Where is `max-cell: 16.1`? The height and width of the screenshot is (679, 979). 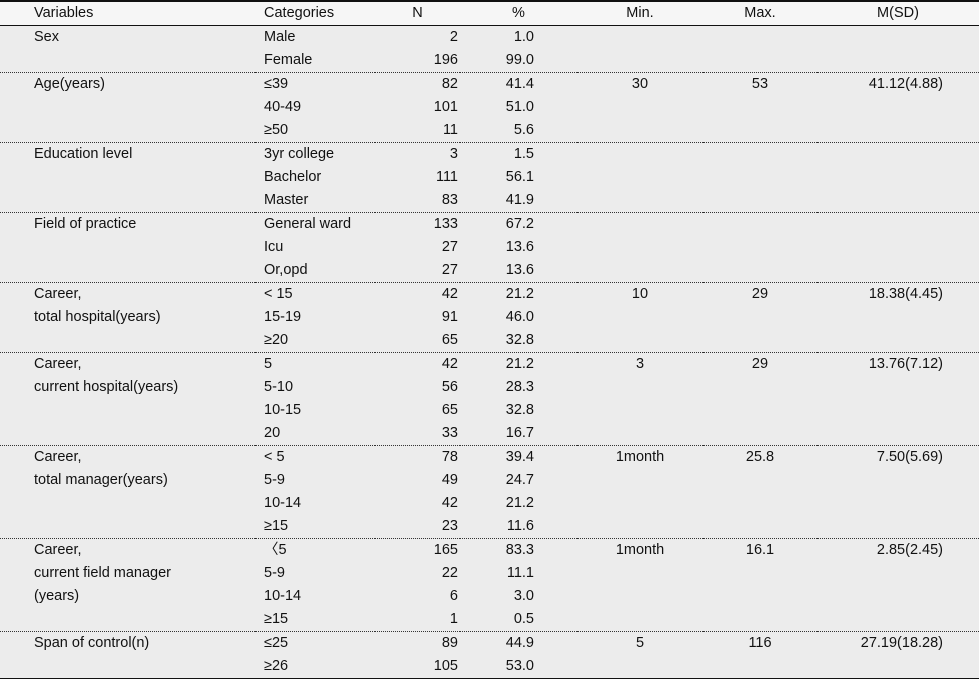 max-cell: 16.1 is located at coordinates (760, 549).